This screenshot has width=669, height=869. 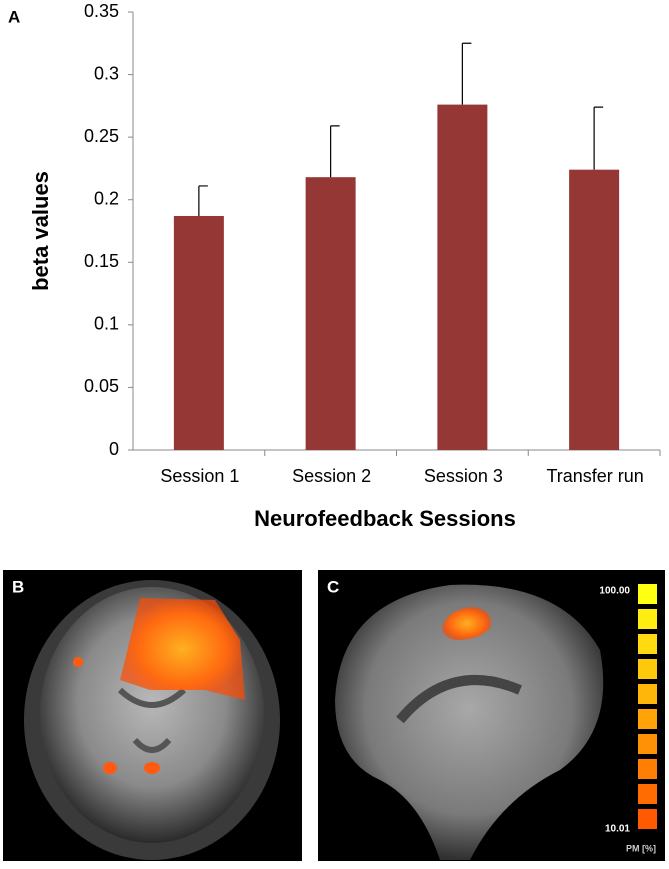 What do you see at coordinates (331, 476) in the screenshot?
I see `x-tick-label: Session 2` at bounding box center [331, 476].